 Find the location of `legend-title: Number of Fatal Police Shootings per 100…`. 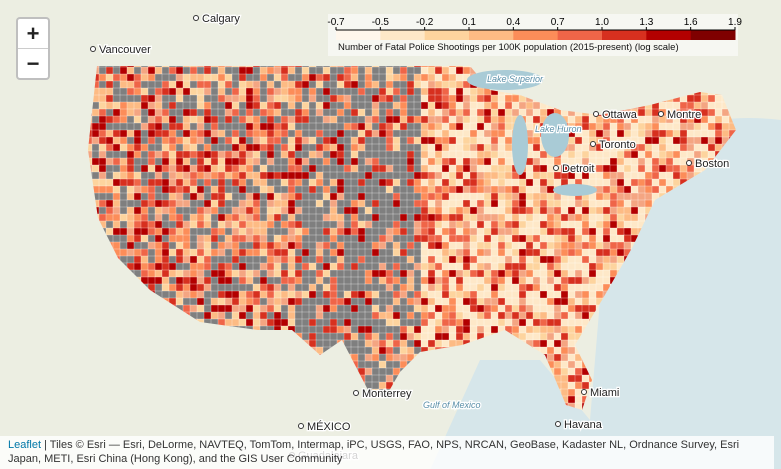

legend-title: Number of Fatal Police Shootings per 100… is located at coordinates (508, 47).